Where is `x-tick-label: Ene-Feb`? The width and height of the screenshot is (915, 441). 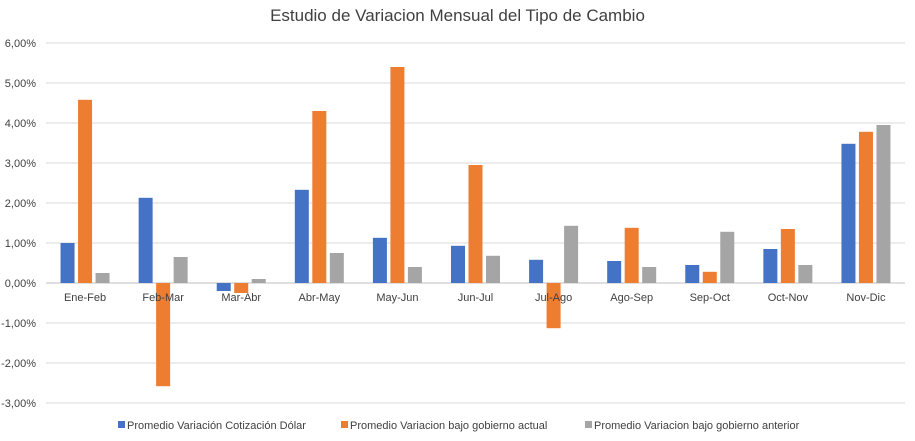
x-tick-label: Ene-Feb is located at coordinates (85, 298).